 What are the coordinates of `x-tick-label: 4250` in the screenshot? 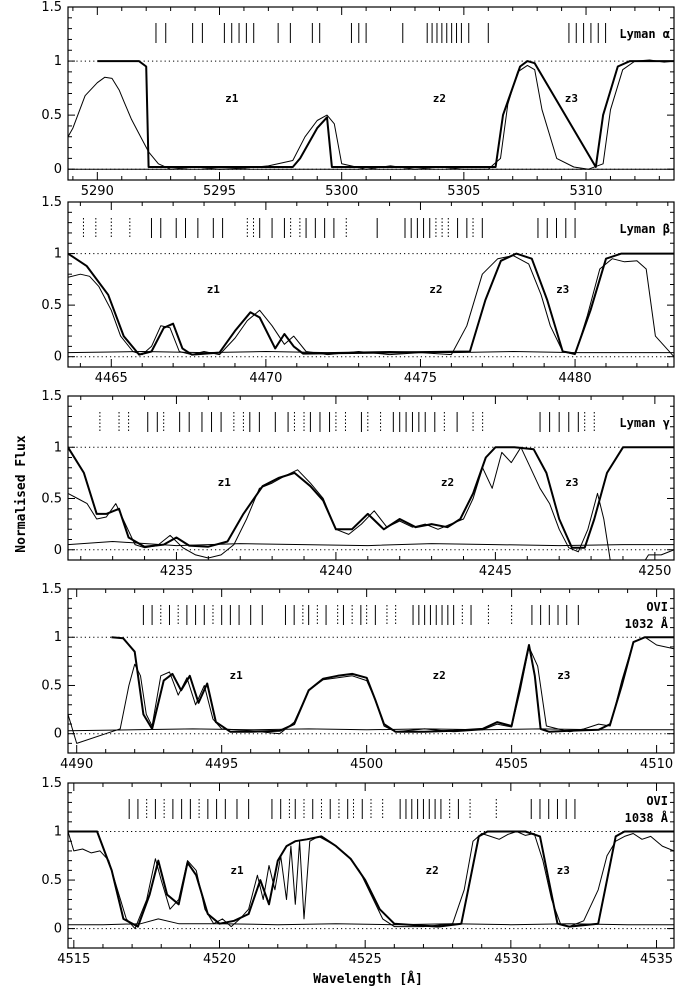 It's located at (654, 571).